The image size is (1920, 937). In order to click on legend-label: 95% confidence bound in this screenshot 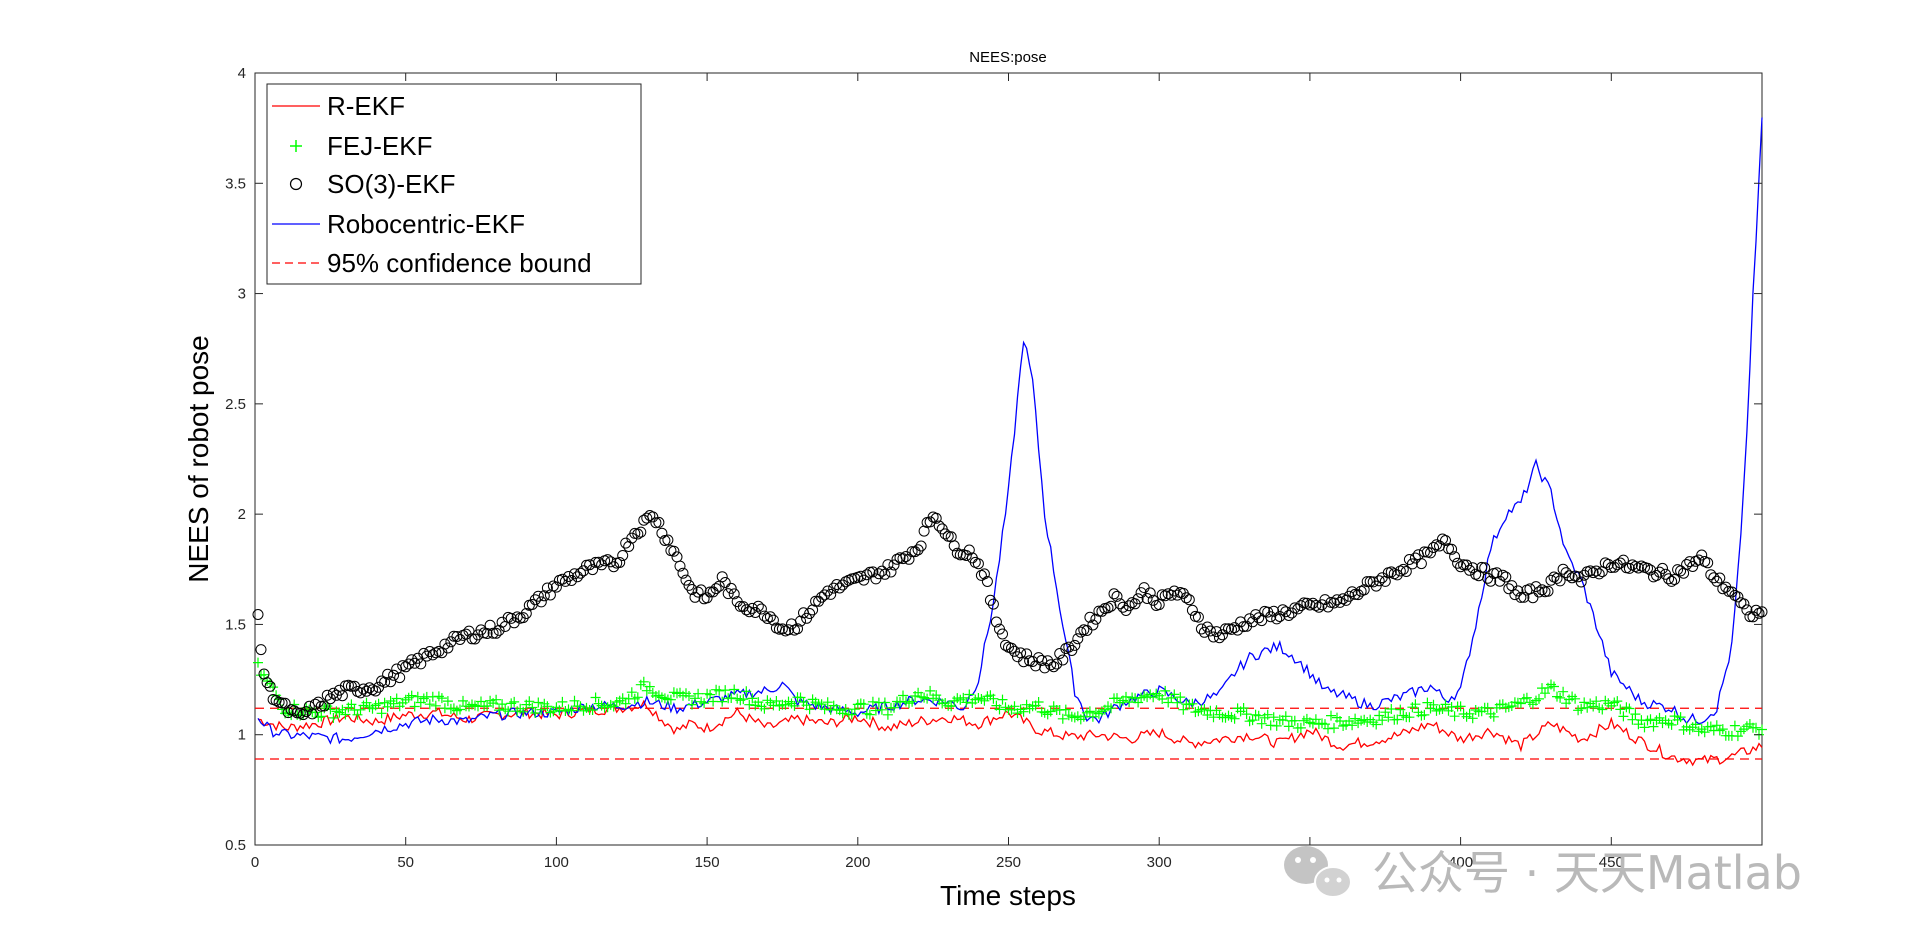, I will do `click(459, 263)`.